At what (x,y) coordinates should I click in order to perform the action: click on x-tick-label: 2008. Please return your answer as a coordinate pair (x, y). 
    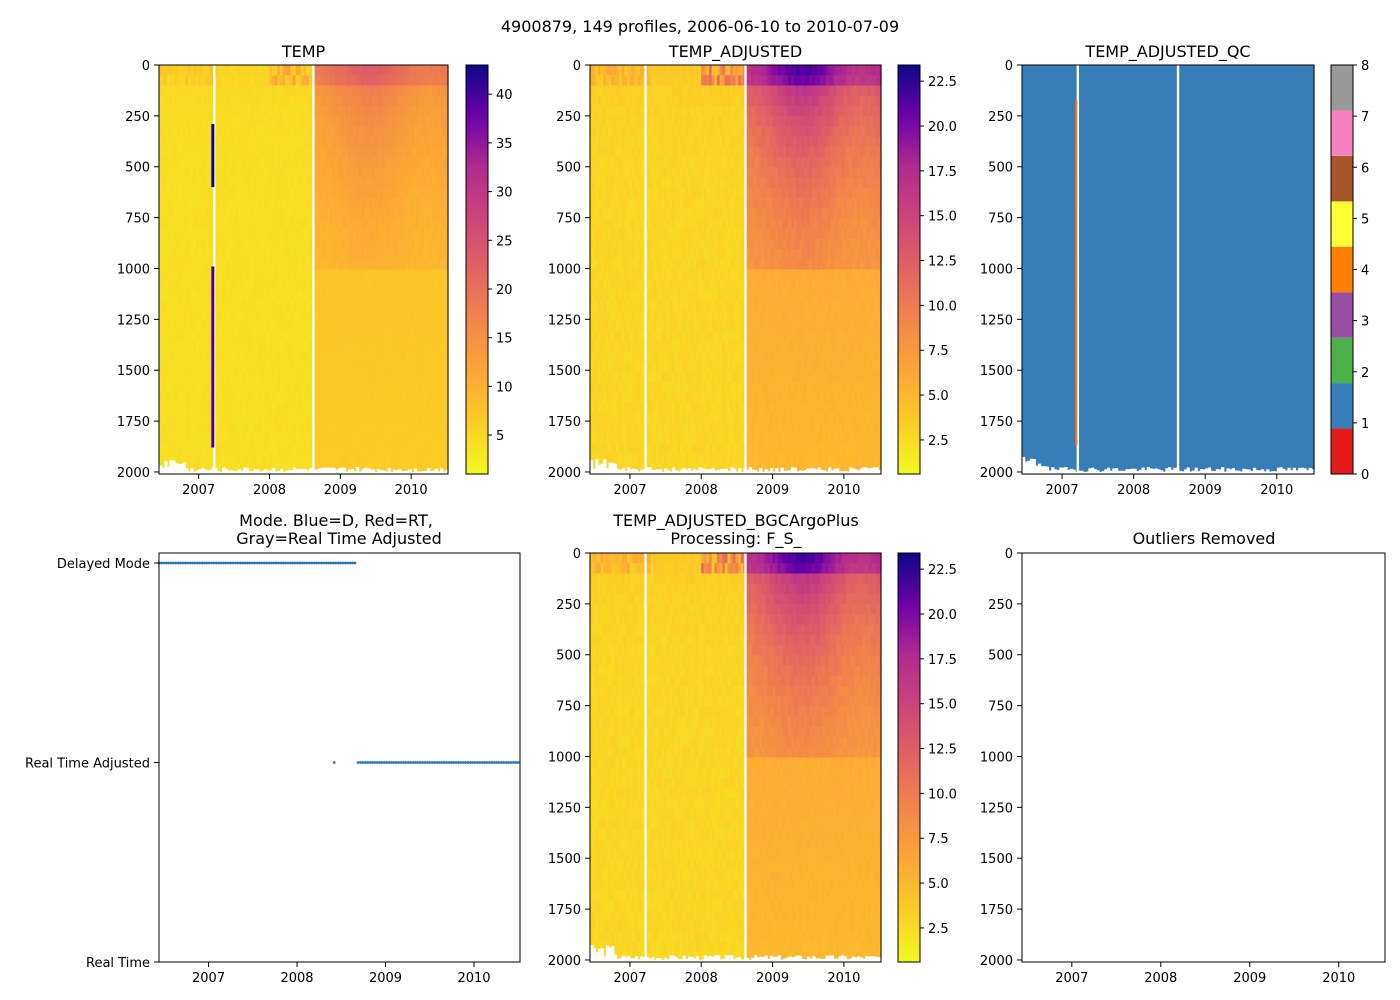
    Looking at the image, I should click on (269, 490).